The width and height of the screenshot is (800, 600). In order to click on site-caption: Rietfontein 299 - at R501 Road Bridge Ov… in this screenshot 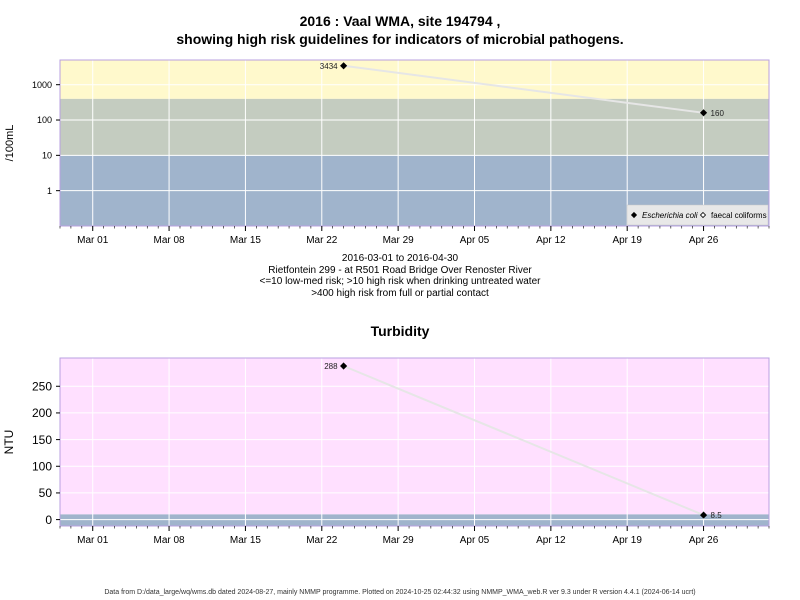, I will do `click(400, 270)`.